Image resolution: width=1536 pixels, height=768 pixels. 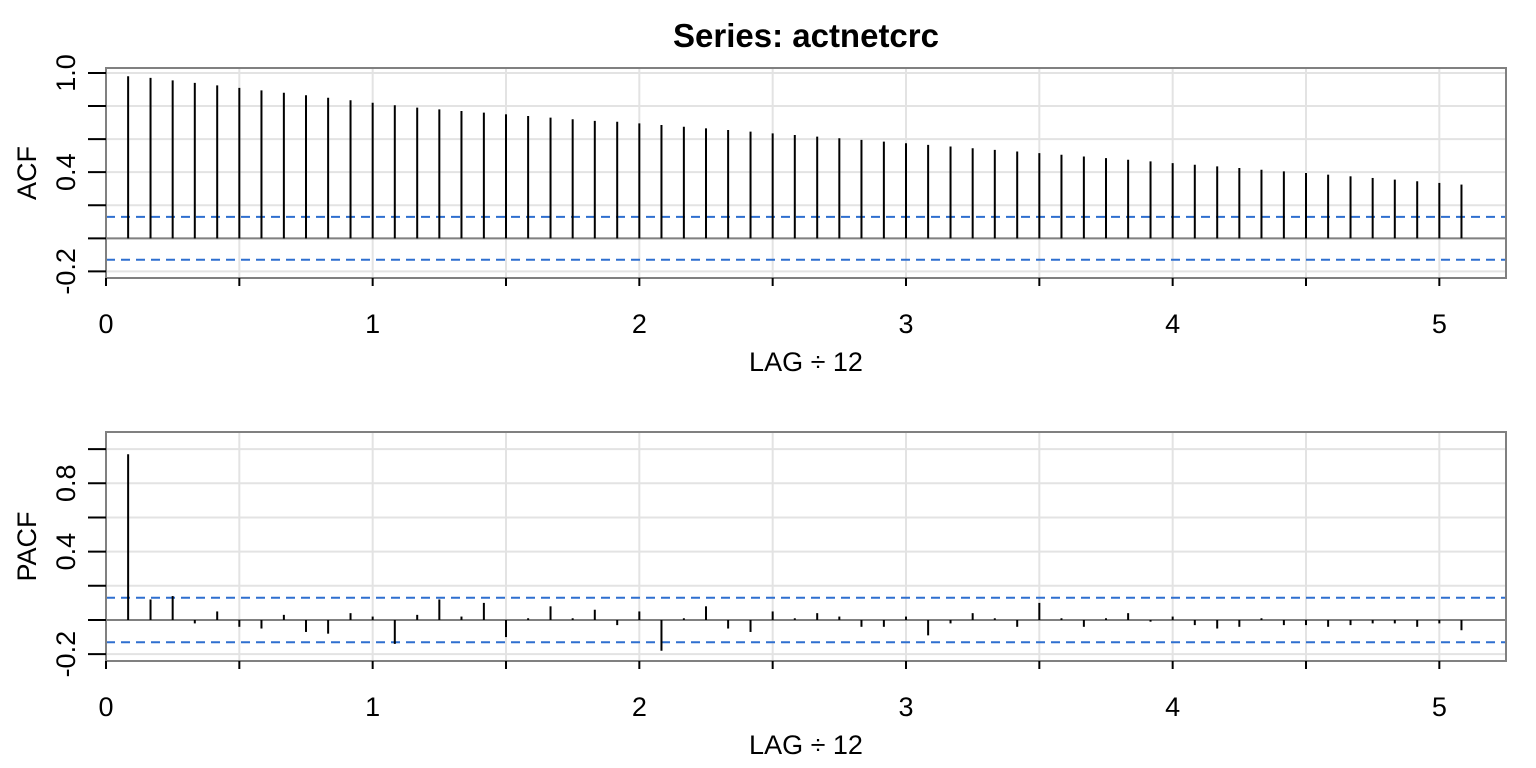 I want to click on acf-ytick-label: 0.4, so click(x=66, y=172).